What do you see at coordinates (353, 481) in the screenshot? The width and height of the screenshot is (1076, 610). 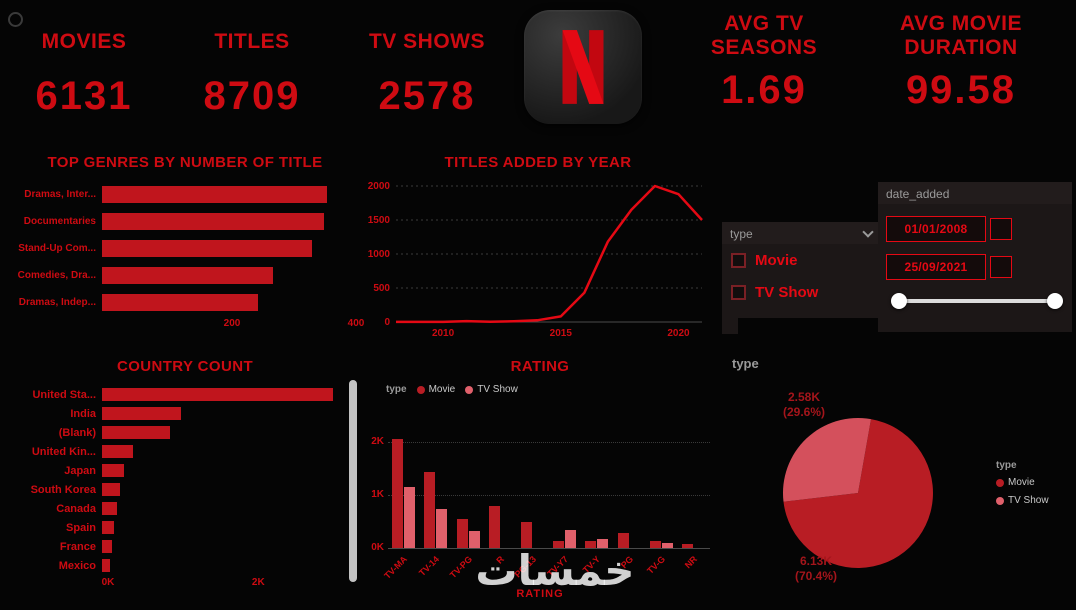 I see `vertical-scrollbar` at bounding box center [353, 481].